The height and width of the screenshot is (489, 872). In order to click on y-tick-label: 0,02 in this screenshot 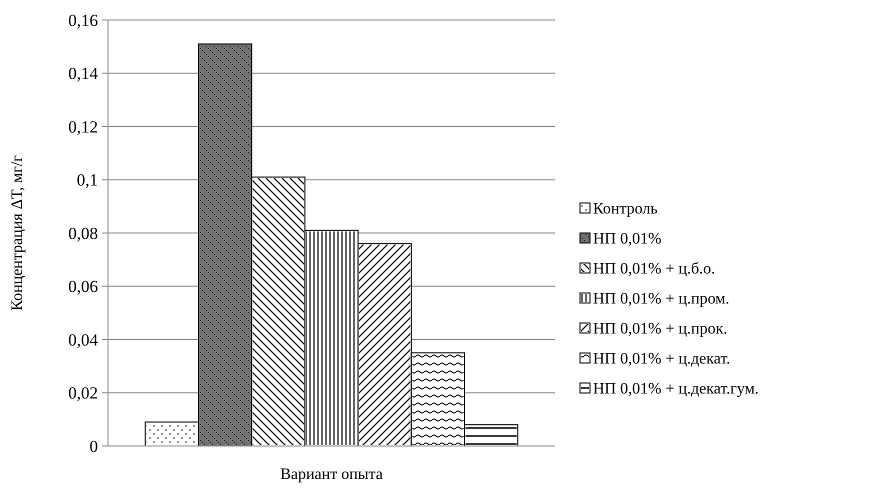, I will do `click(83, 393)`.